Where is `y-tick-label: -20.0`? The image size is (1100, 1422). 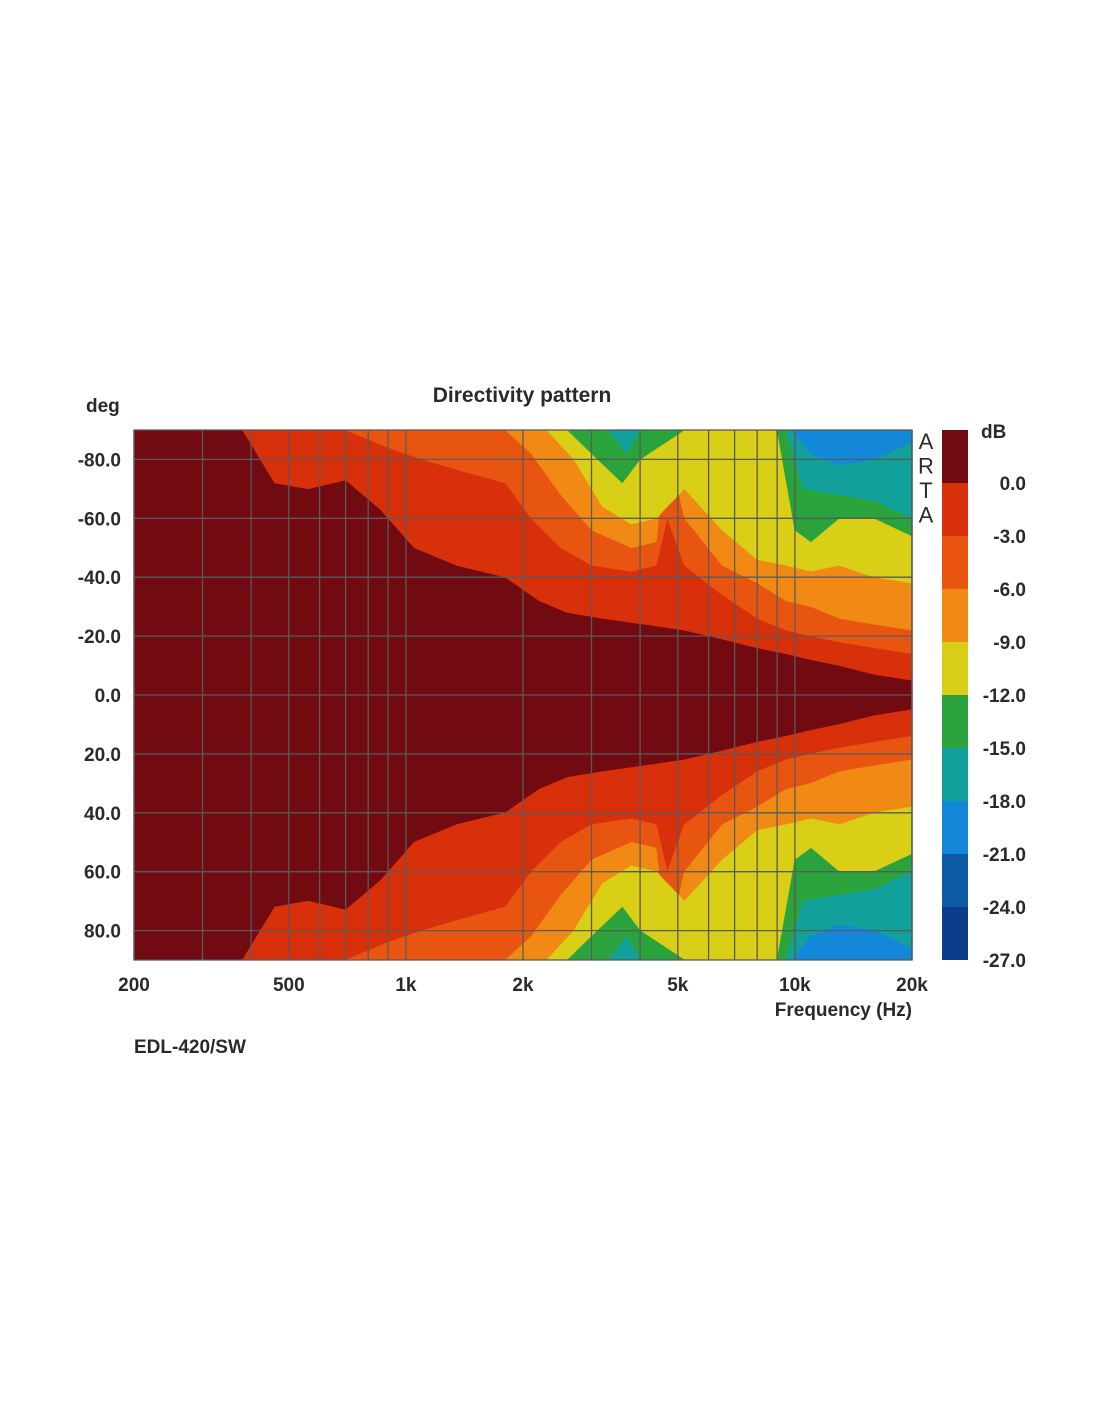 y-tick-label: -20.0 is located at coordinates (99, 637).